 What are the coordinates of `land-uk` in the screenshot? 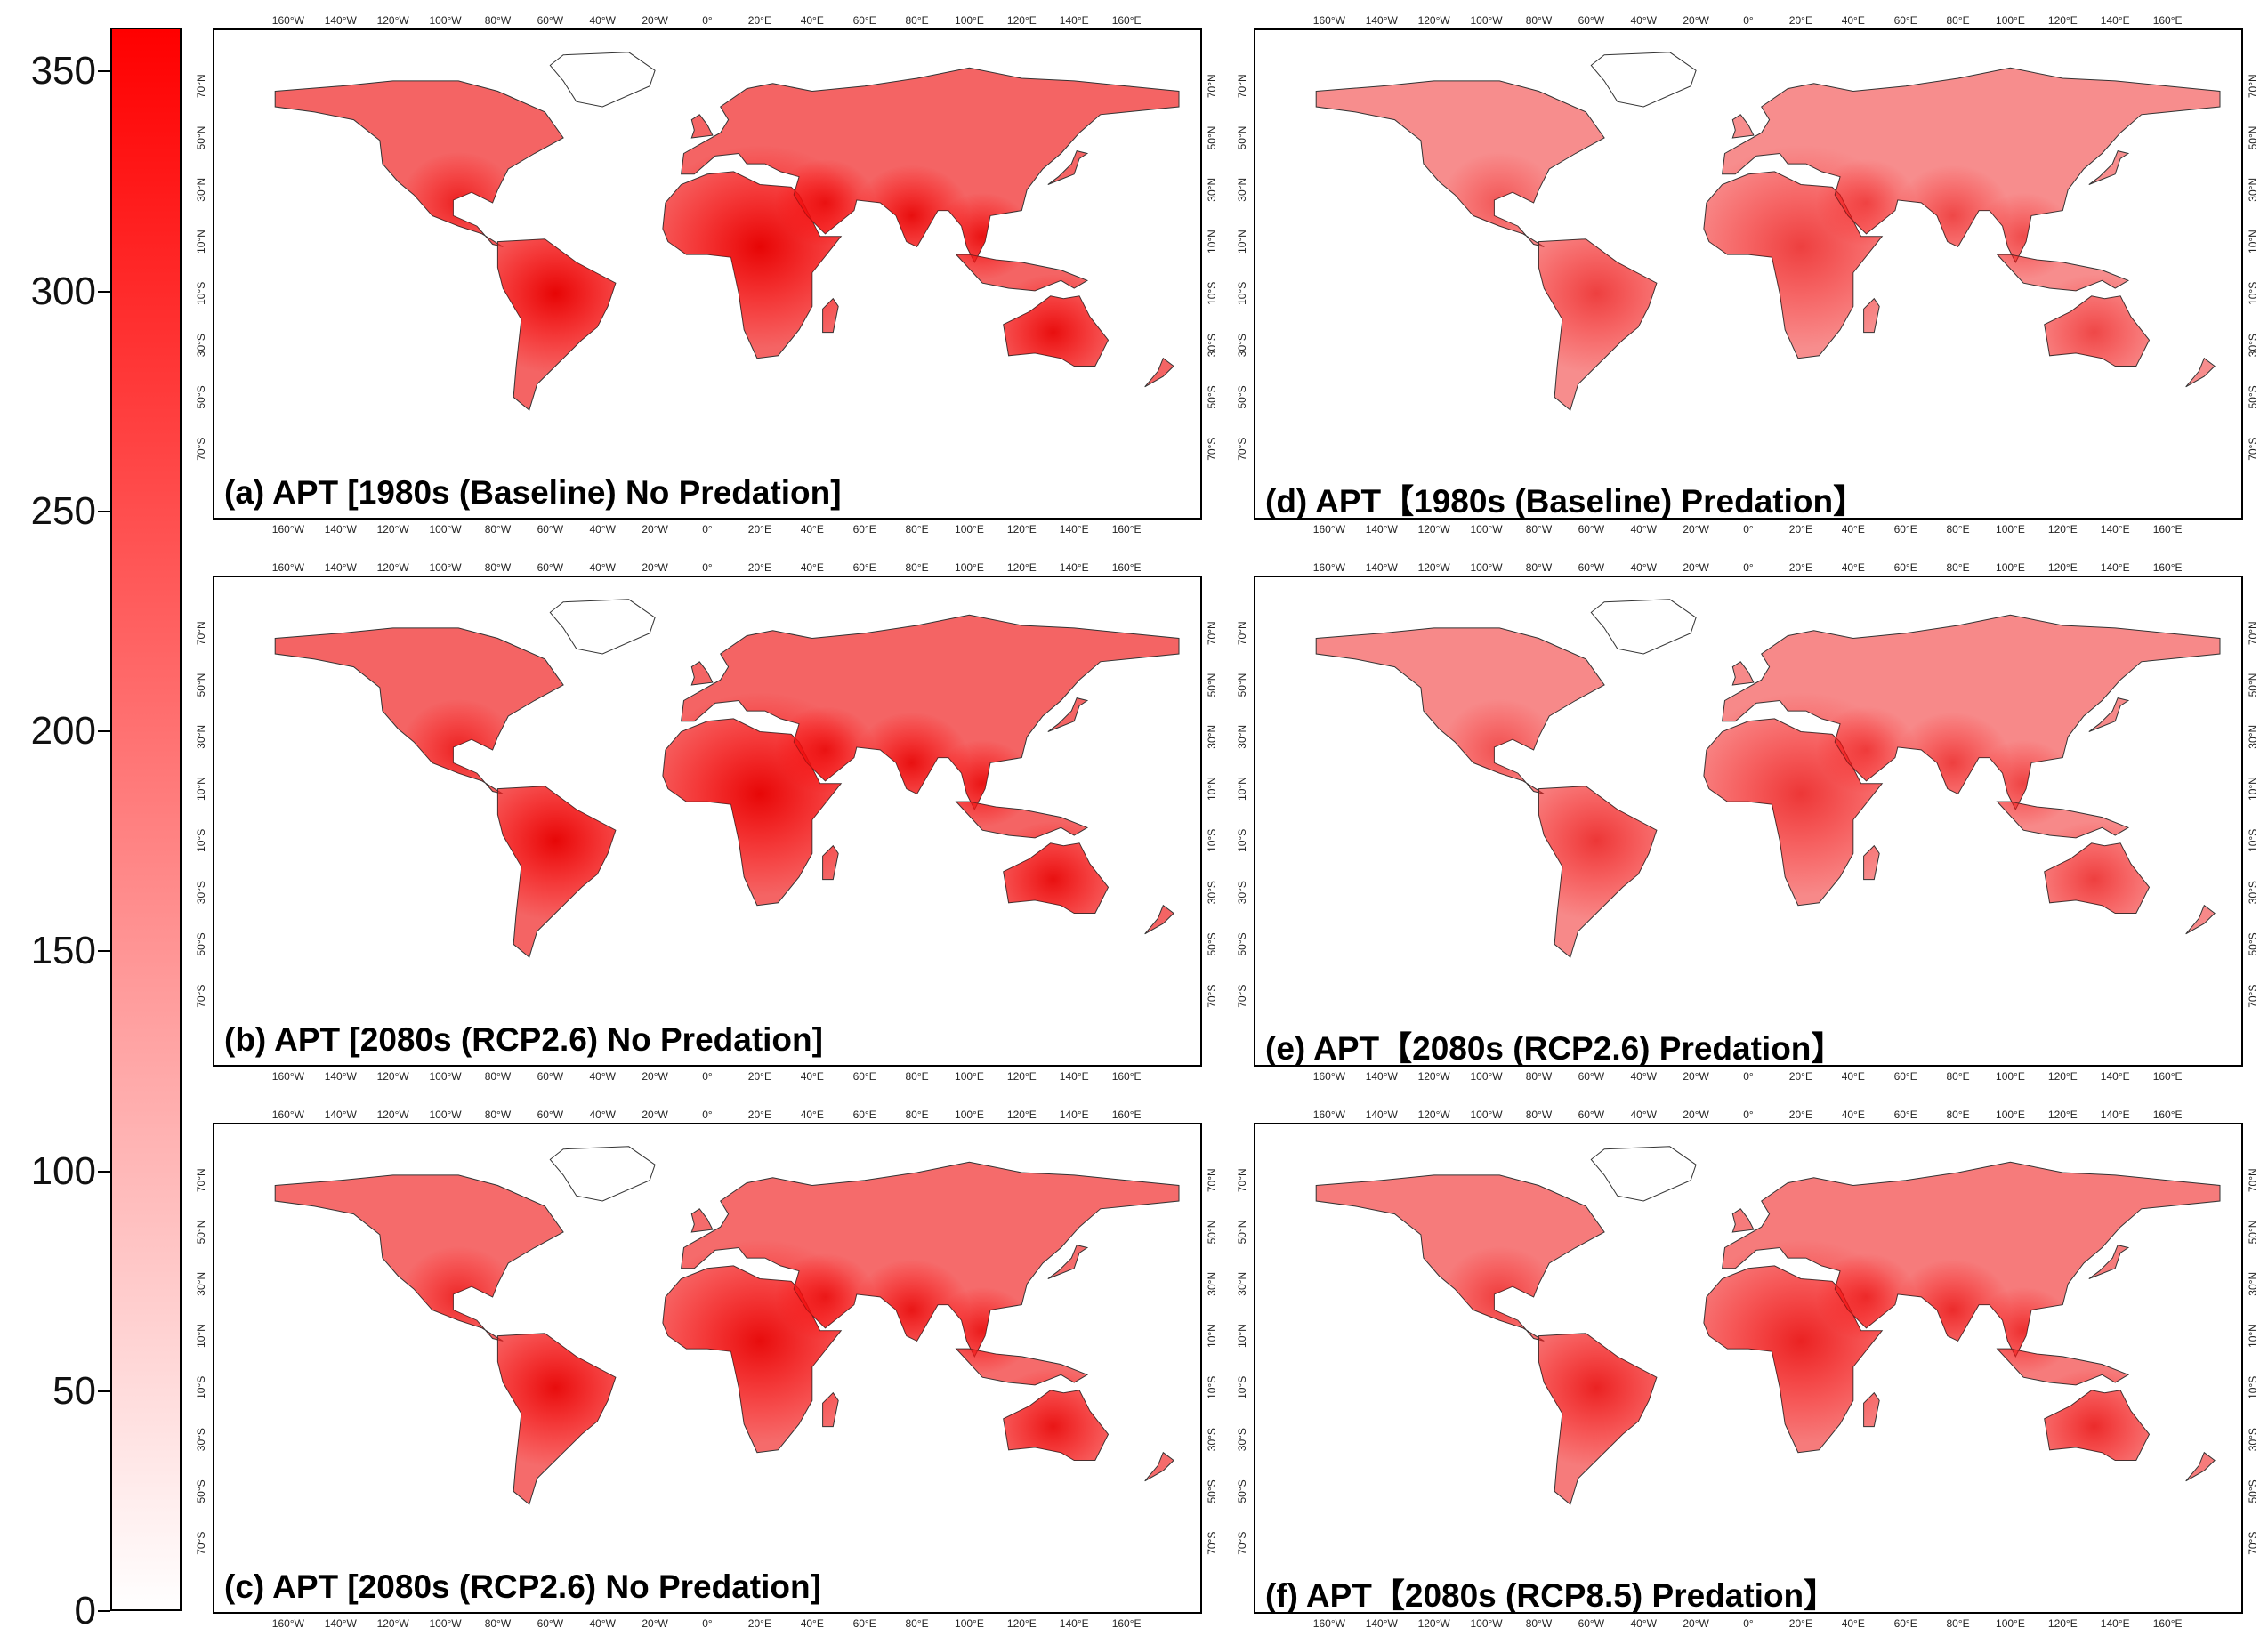 It's located at (702, 1220).